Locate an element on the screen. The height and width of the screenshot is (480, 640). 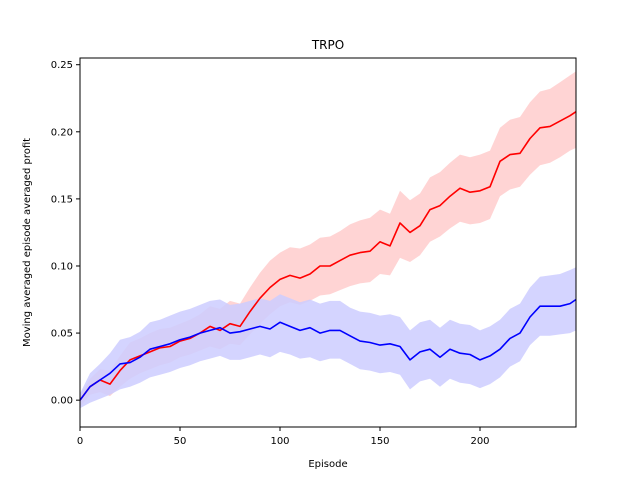
x-tick-label: 200 is located at coordinates (479, 441).